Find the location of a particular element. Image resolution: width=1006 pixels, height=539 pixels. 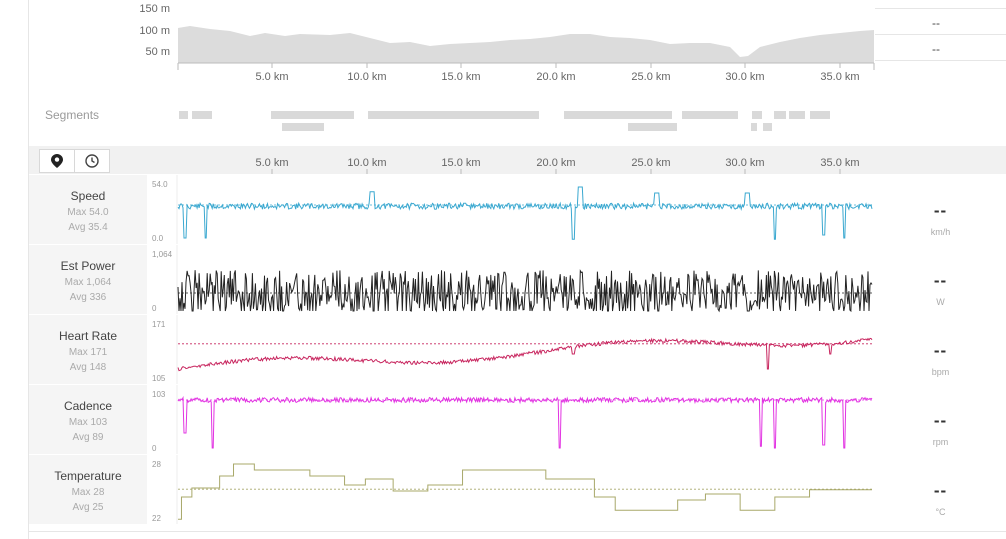

stream-current: -- W is located at coordinates (940, 279).